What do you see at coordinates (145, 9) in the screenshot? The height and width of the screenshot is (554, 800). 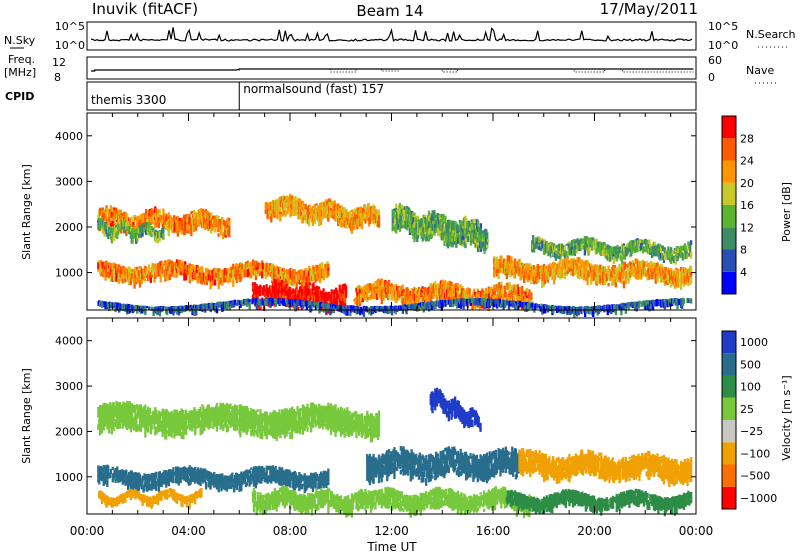 I see `station-title: Inuvik (fitACF)` at bounding box center [145, 9].